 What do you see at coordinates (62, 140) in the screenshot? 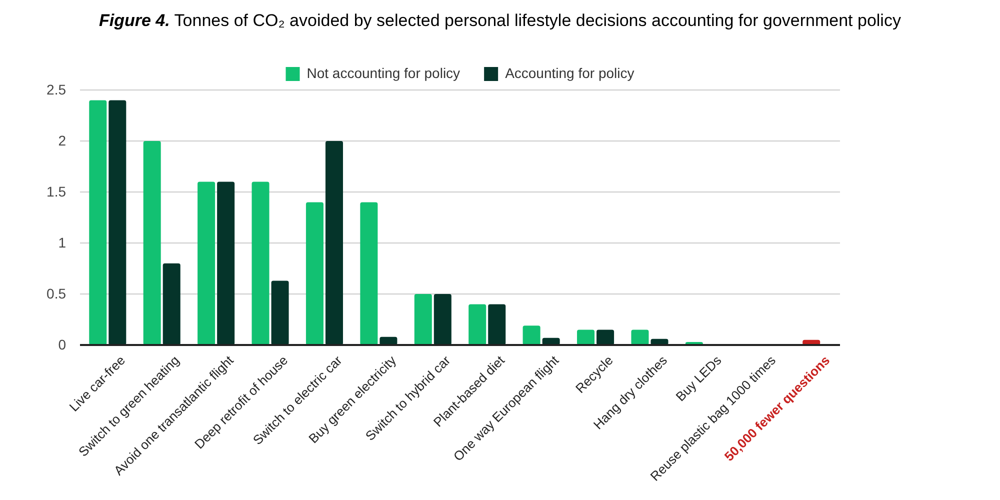
I see `y-tick-label: 2` at bounding box center [62, 140].